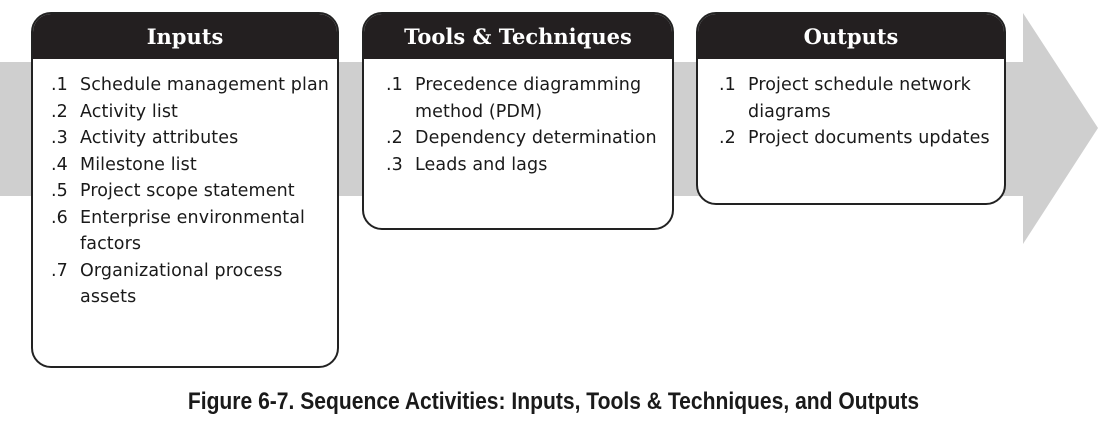  I want to click on item-text: Schedule management plan, so click(204, 85).